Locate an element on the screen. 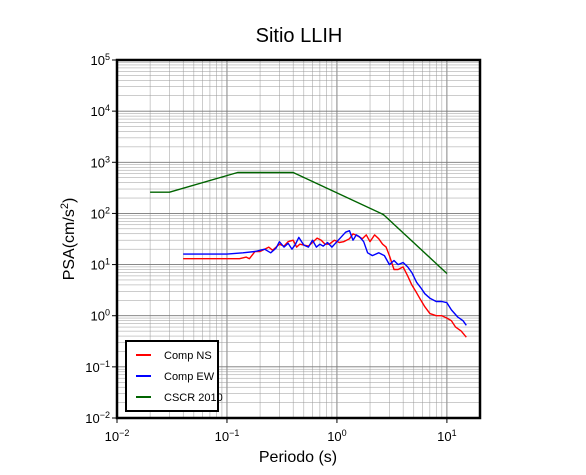  y-tick-label: 10² is located at coordinates (100, 213).